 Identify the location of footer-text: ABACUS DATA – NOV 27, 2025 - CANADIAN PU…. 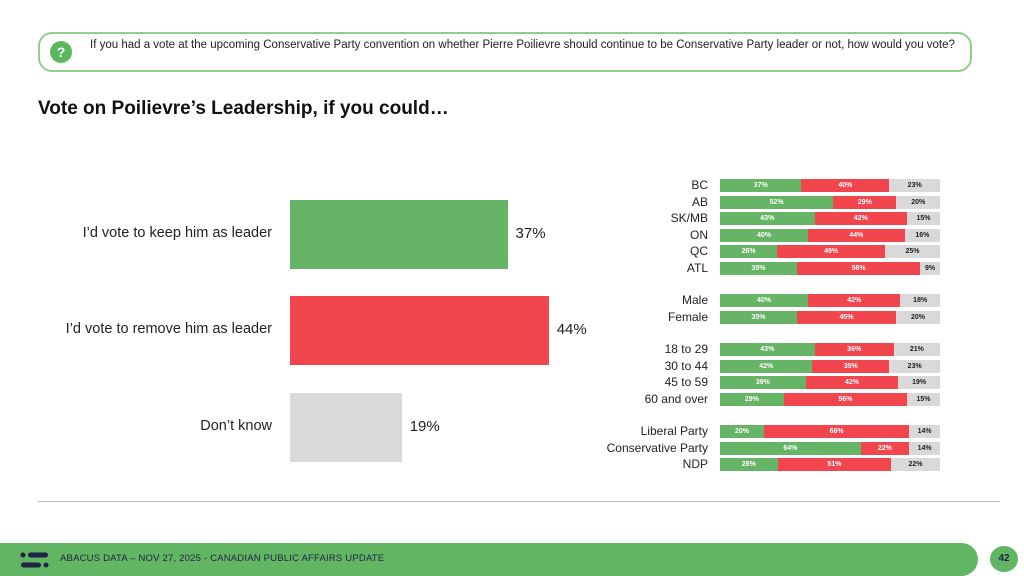
(222, 558).